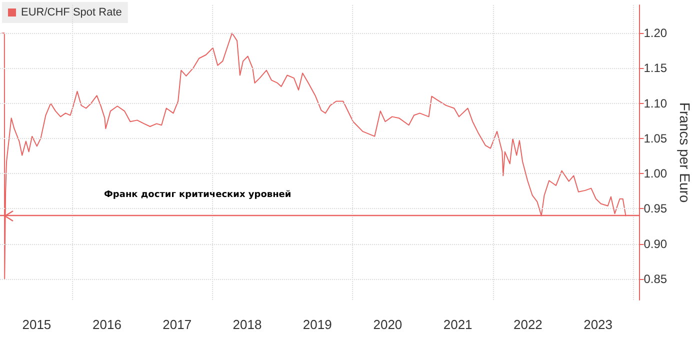 The image size is (700, 338). Describe the element at coordinates (656, 173) in the screenshot. I see `y-tick-label: 1.00` at that location.